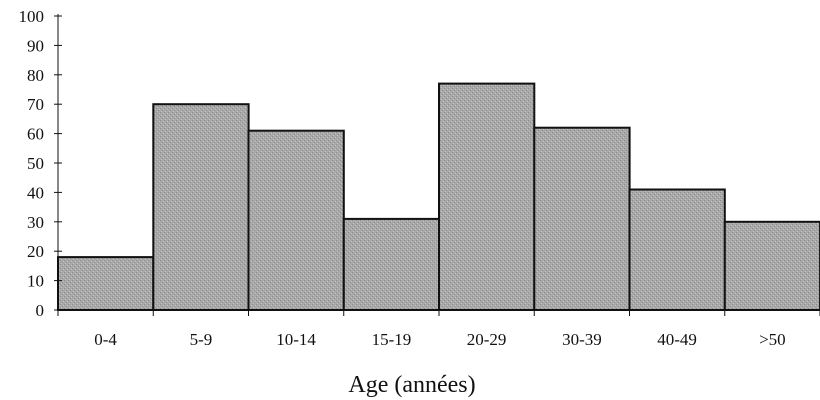 This screenshot has width=820, height=400. I want to click on x-axis-title: Age (années), so click(411, 385).